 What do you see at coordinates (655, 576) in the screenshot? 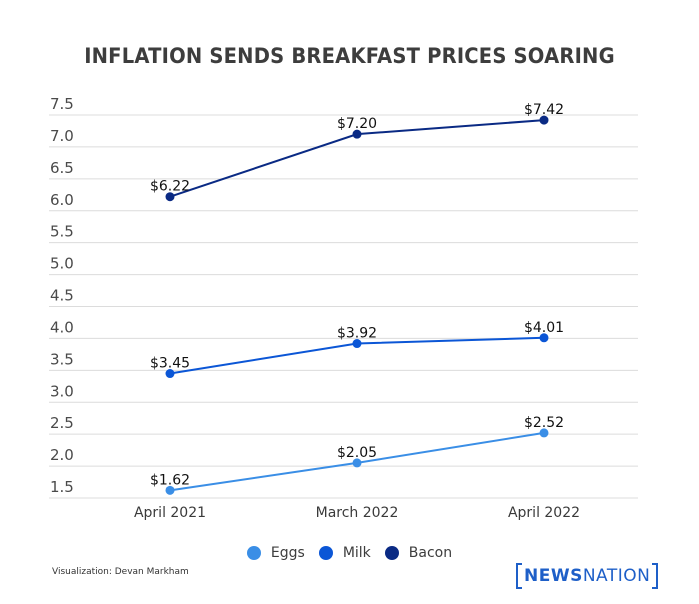
I see `logo-bracket-right` at bounding box center [655, 576].